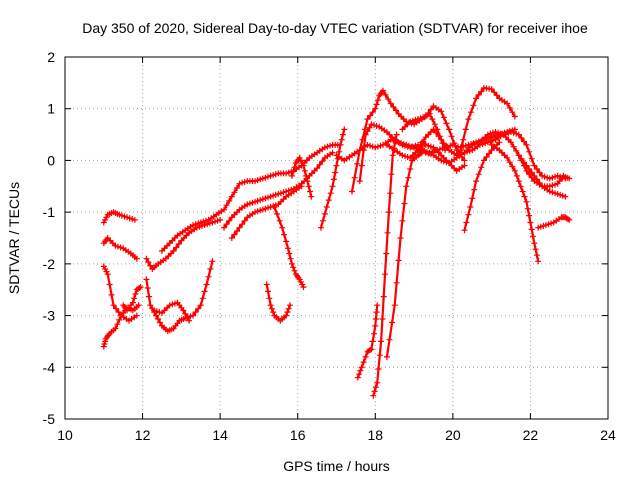 The height and width of the screenshot is (485, 640). What do you see at coordinates (14, 238) in the screenshot?
I see `y-axis-title: SDTVAR / TECUs` at bounding box center [14, 238].